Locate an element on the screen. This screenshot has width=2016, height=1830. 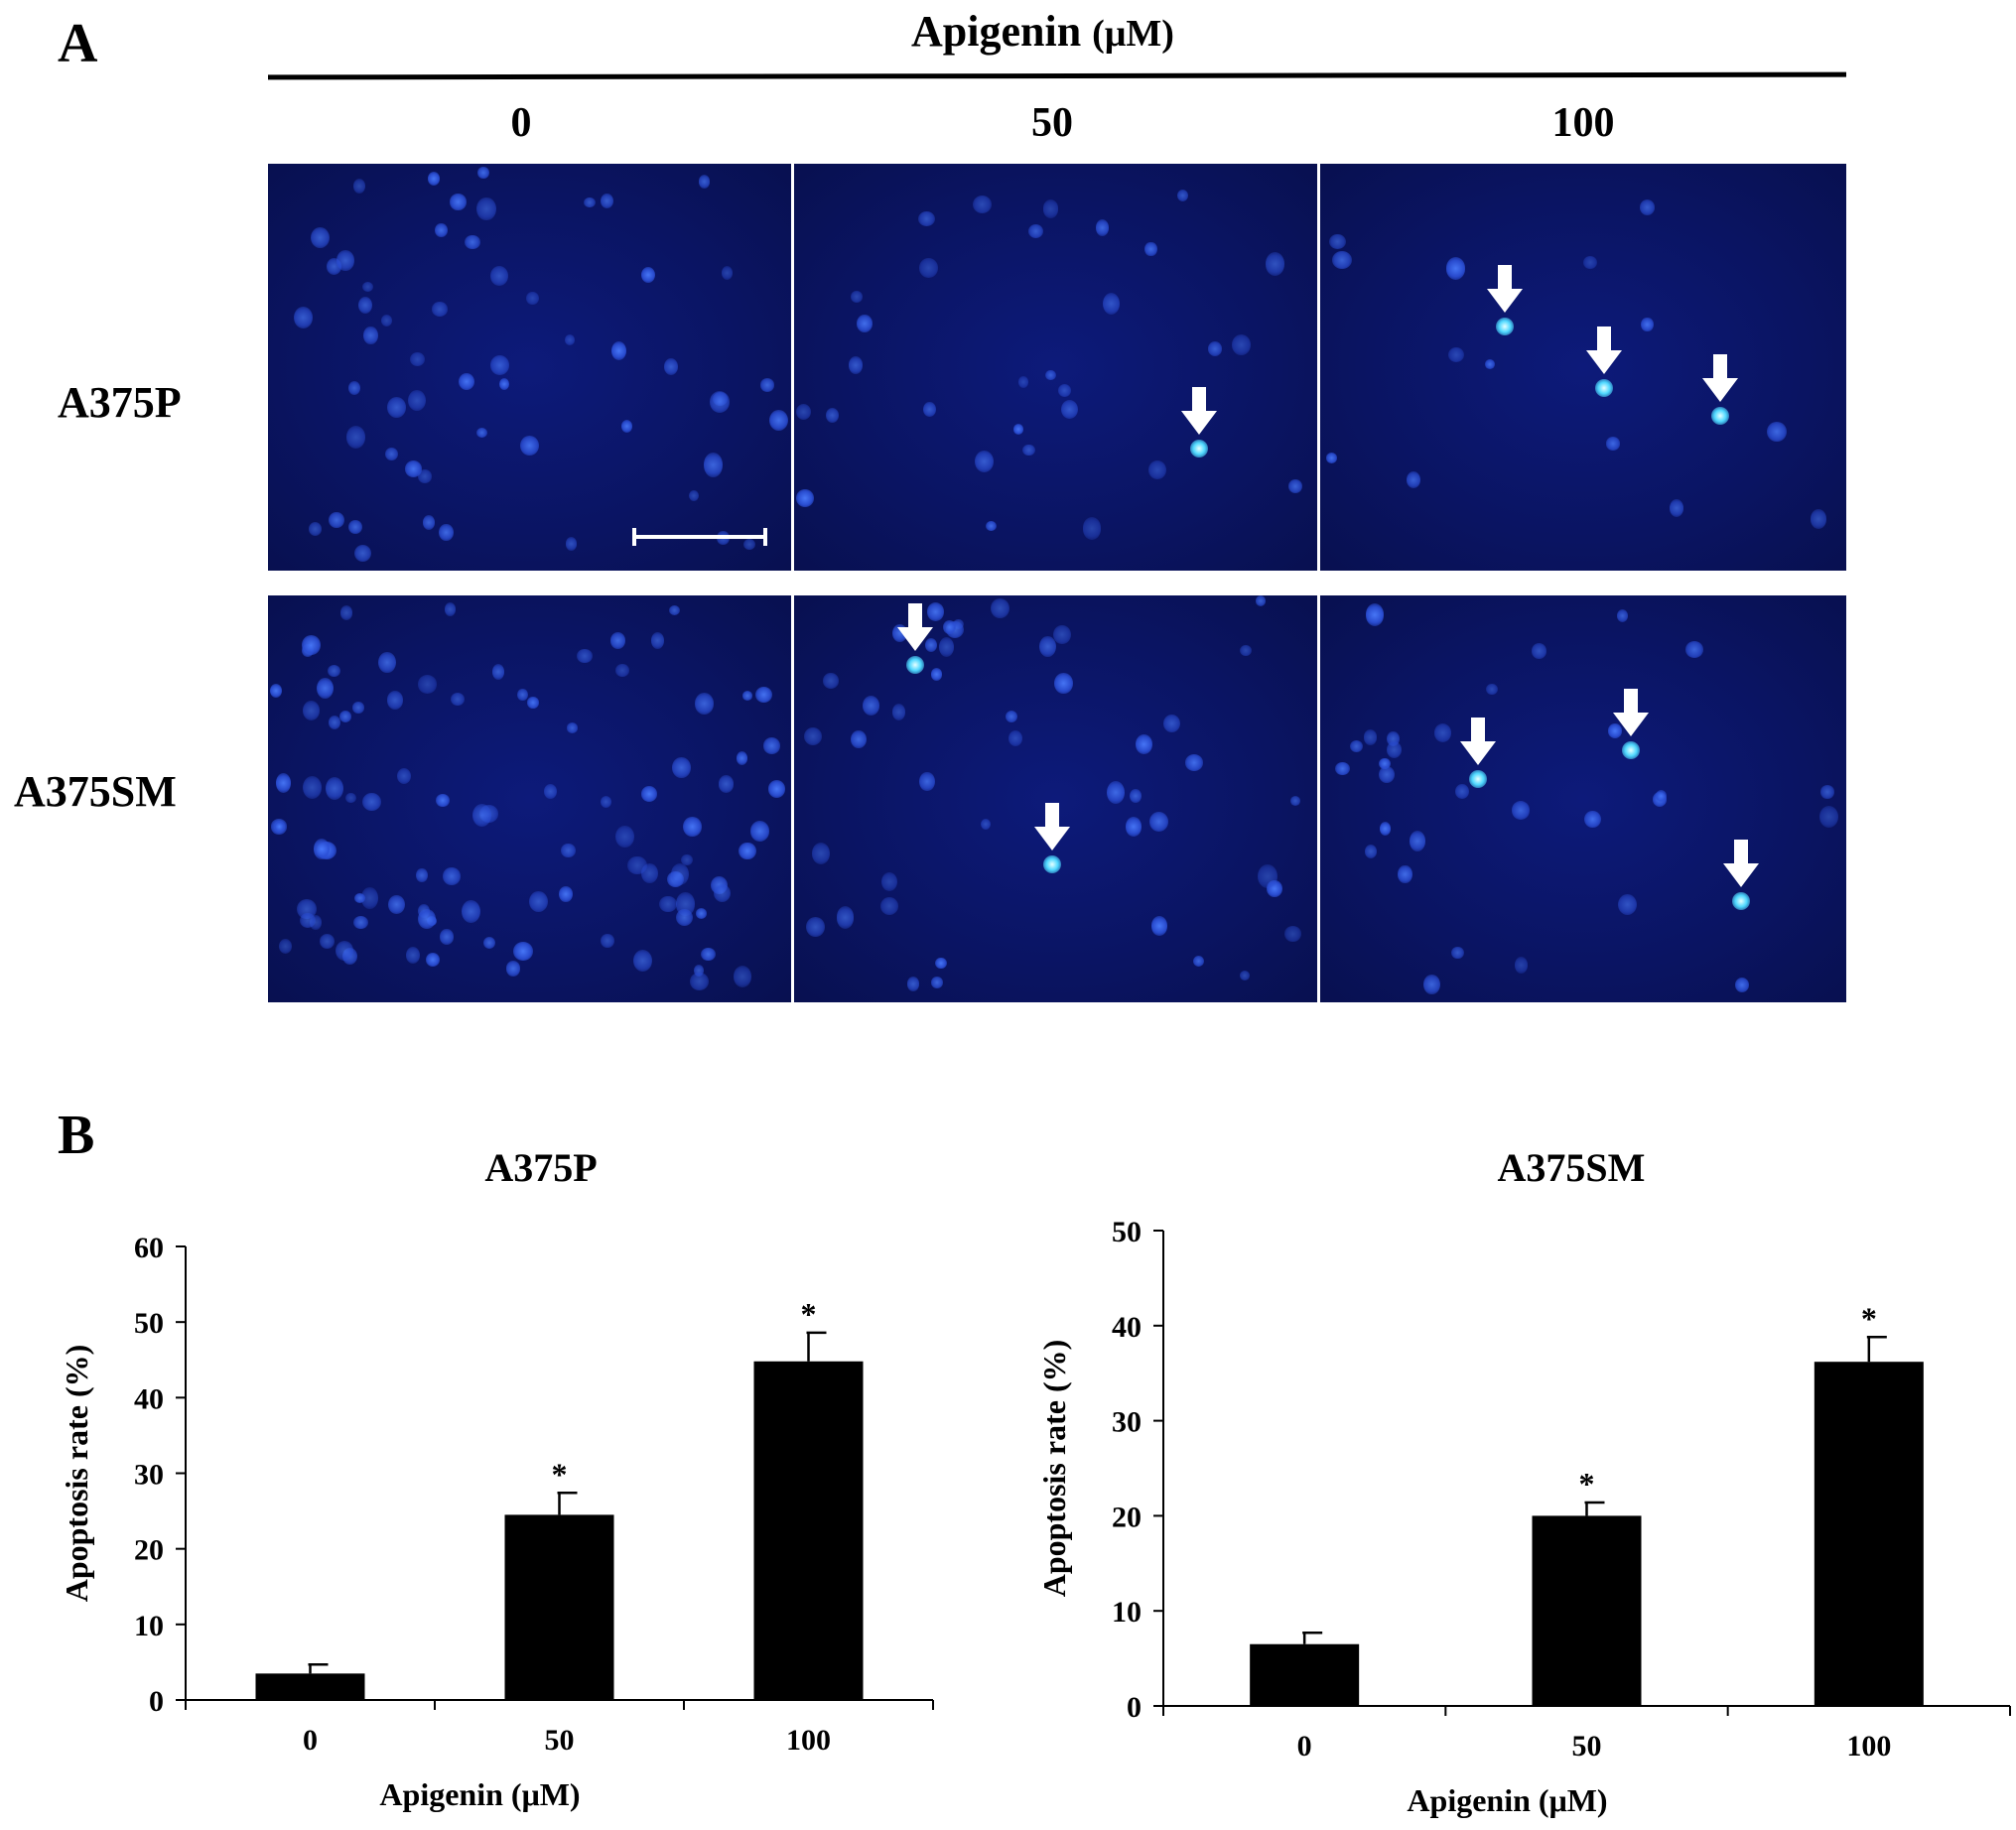
y-tick-label: 0 is located at coordinates (1135, 1708).